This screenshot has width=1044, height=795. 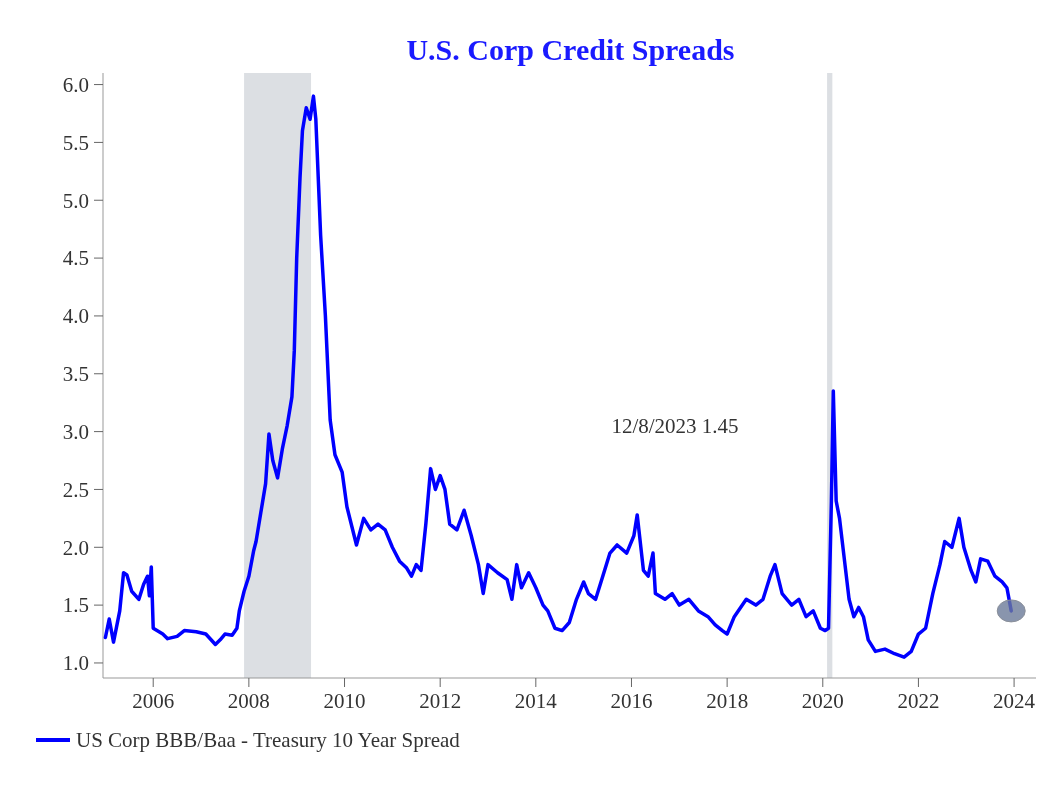 I want to click on y-tick-label: 3.5, so click(x=75, y=374).